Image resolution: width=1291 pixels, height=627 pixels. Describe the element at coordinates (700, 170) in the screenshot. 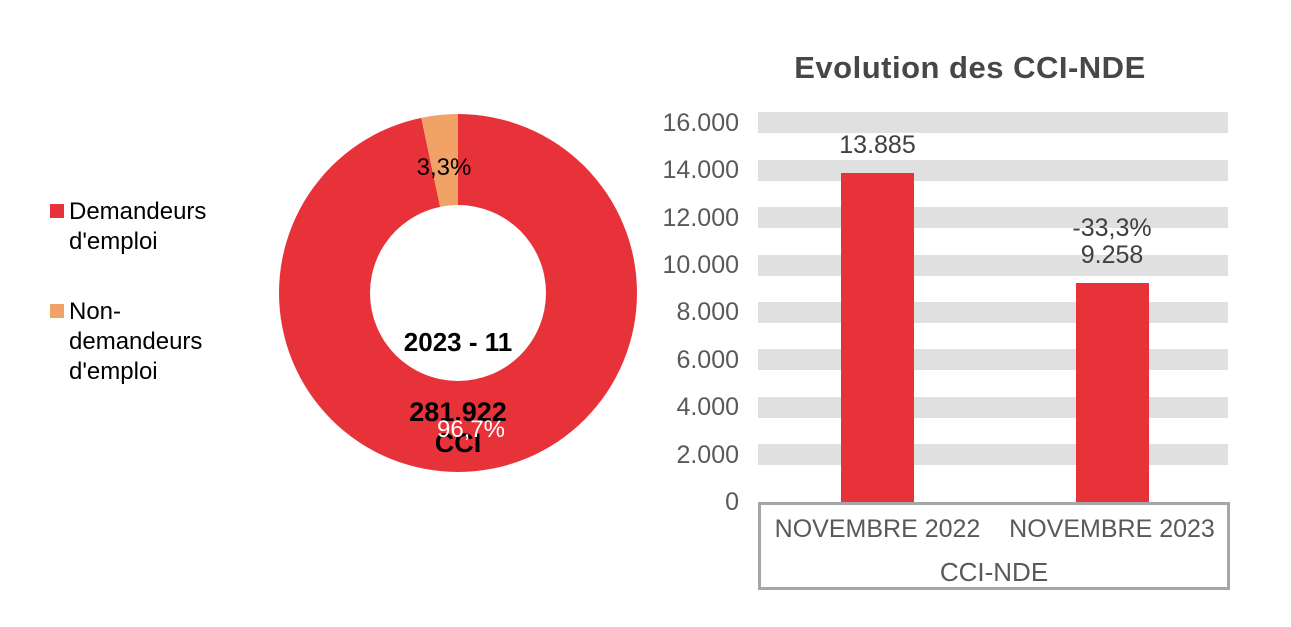

I see `y-tick-label: 14.000` at that location.